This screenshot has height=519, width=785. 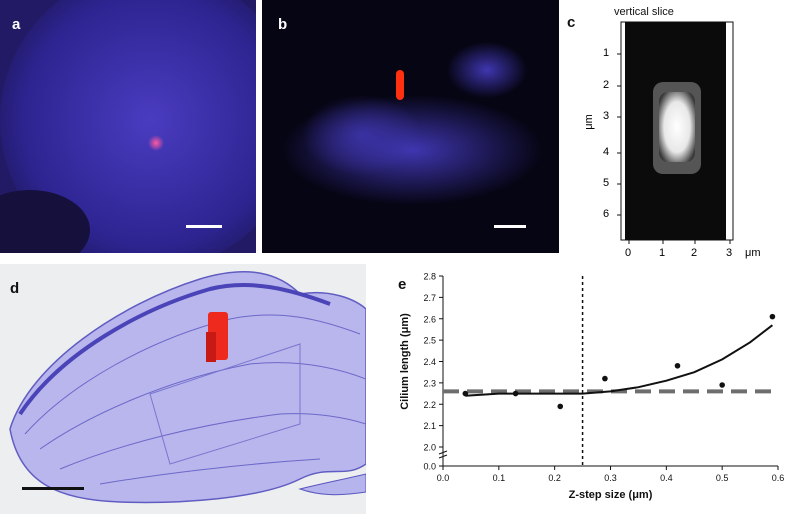 What do you see at coordinates (429, 362) in the screenshot?
I see `y-tick-label: 2.4` at bounding box center [429, 362].